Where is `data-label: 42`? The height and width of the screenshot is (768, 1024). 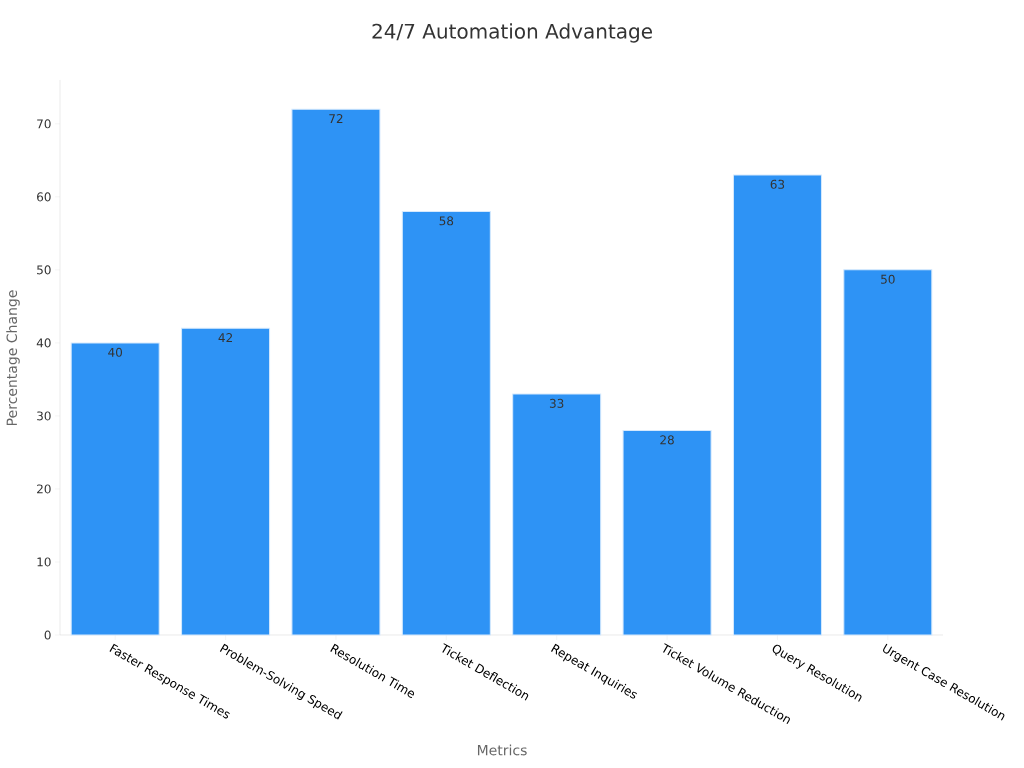
data-label: 42 is located at coordinates (225, 338).